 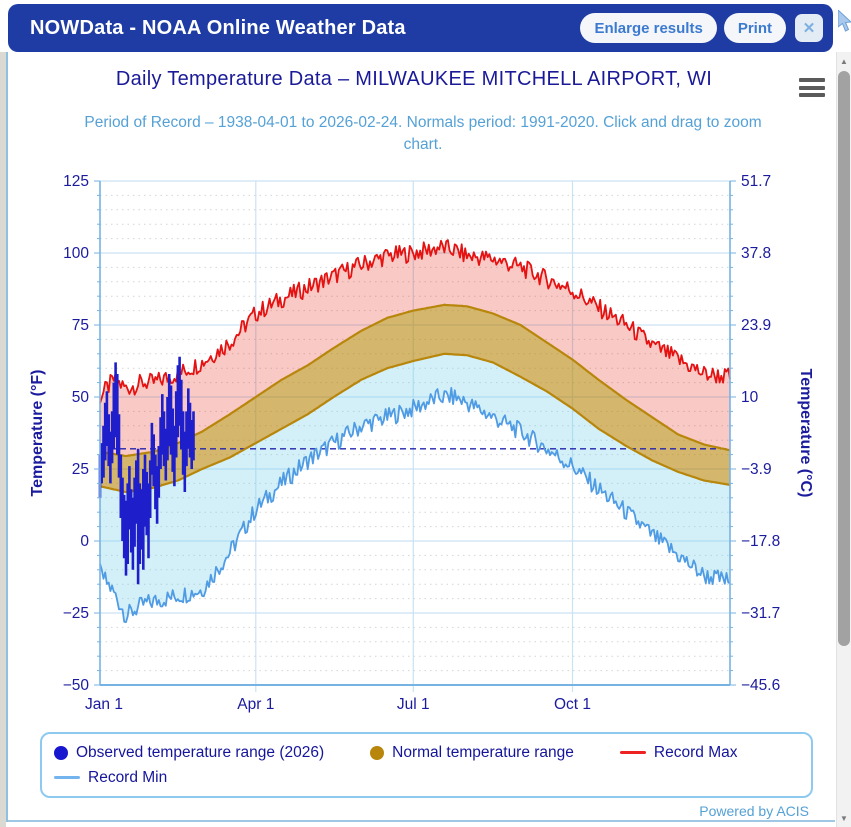 I want to click on up-arrow-icon: ▲, so click(x=844, y=61).